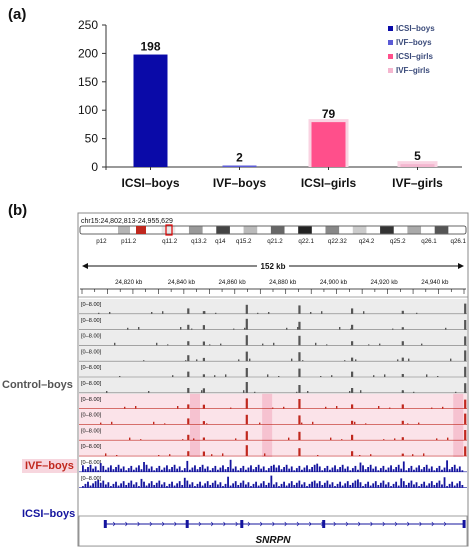  Describe the element at coordinates (244, 241) in the screenshot. I see `cytoband-label: q15.2` at that location.